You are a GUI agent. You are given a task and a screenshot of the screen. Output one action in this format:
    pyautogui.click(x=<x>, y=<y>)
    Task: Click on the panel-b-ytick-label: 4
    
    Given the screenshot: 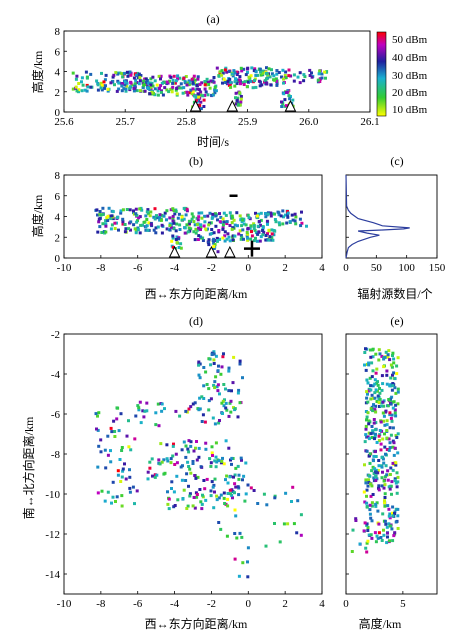 What is the action you would take?
    pyautogui.click(x=58, y=218)
    